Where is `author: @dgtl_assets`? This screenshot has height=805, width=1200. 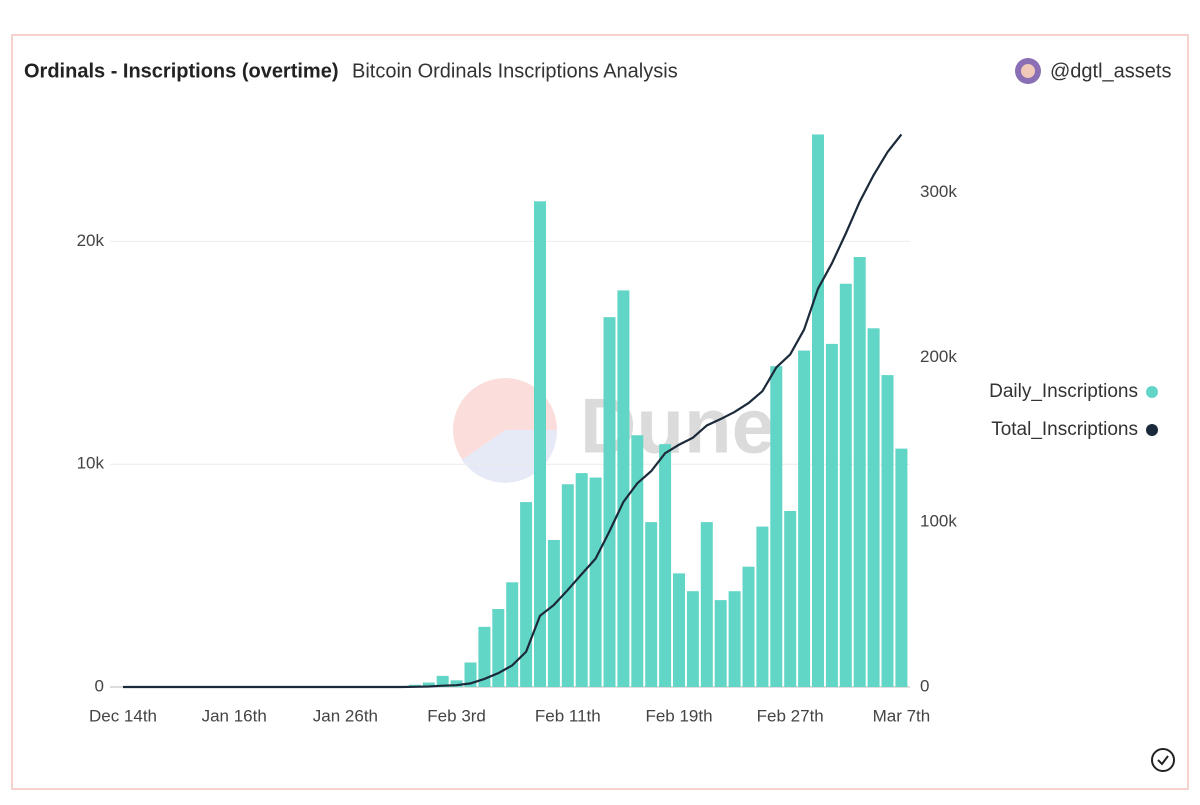
author: @dgtl_assets is located at coordinates (1110, 71).